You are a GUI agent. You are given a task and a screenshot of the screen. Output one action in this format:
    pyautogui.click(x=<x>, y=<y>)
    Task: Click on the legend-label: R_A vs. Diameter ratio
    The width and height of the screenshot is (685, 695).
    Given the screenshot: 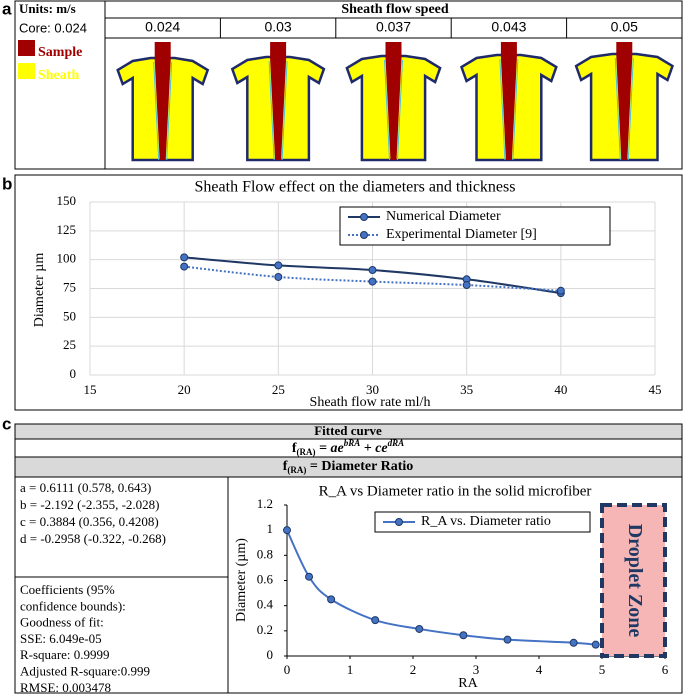 What is the action you would take?
    pyautogui.click(x=486, y=521)
    